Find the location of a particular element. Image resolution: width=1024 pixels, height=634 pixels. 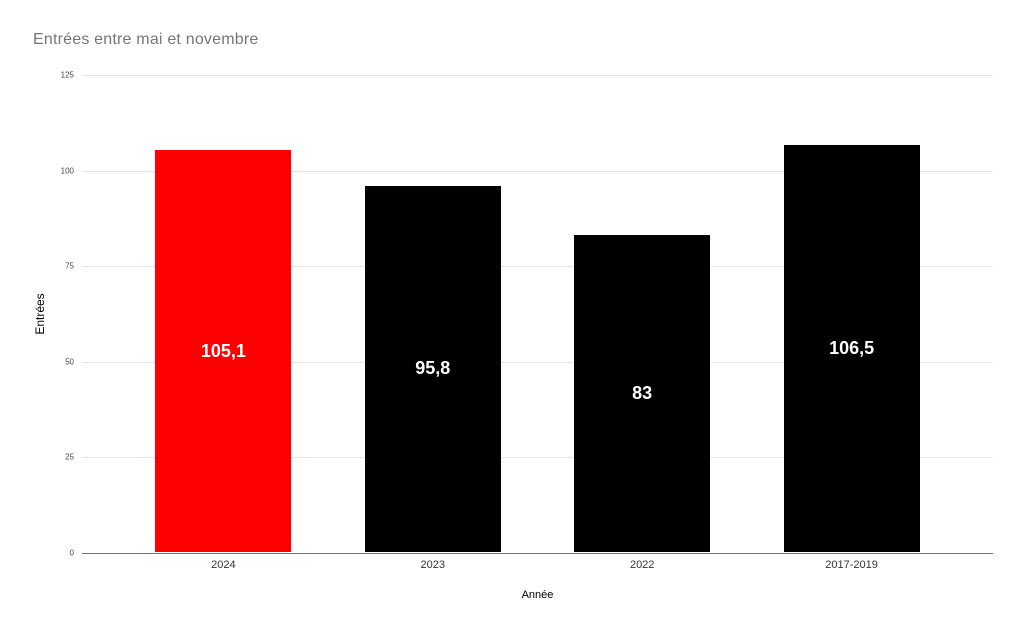

y-tick-label: 75 is located at coordinates (69, 266).